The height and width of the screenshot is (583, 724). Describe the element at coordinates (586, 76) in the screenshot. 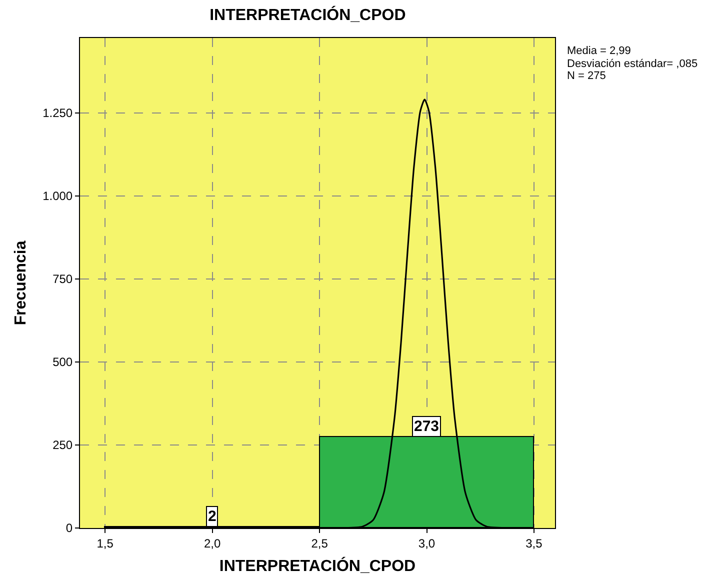

I see `text: N = 275` at that location.